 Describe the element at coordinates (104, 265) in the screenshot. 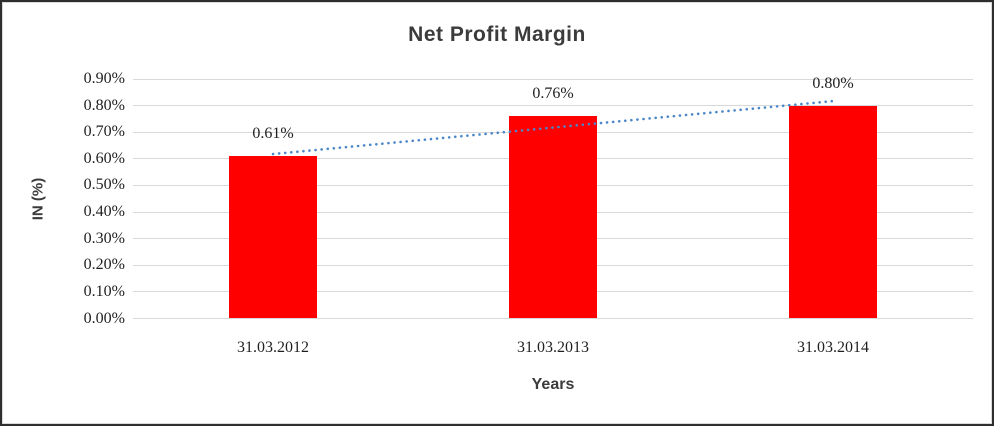

I see `y-tick-label: 0.20%` at that location.